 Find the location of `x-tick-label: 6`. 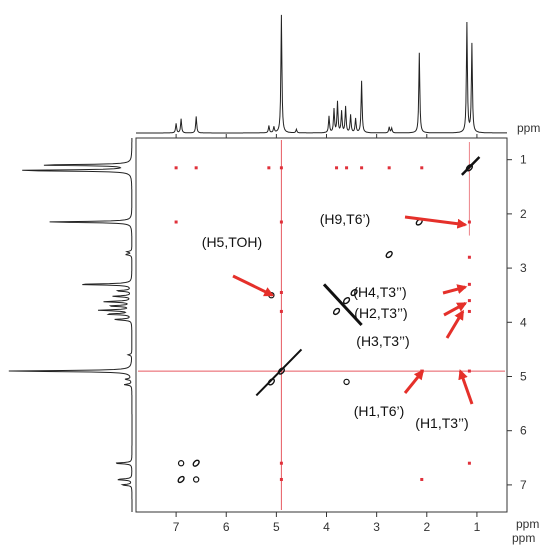

x-tick-label: 6 is located at coordinates (226, 527).